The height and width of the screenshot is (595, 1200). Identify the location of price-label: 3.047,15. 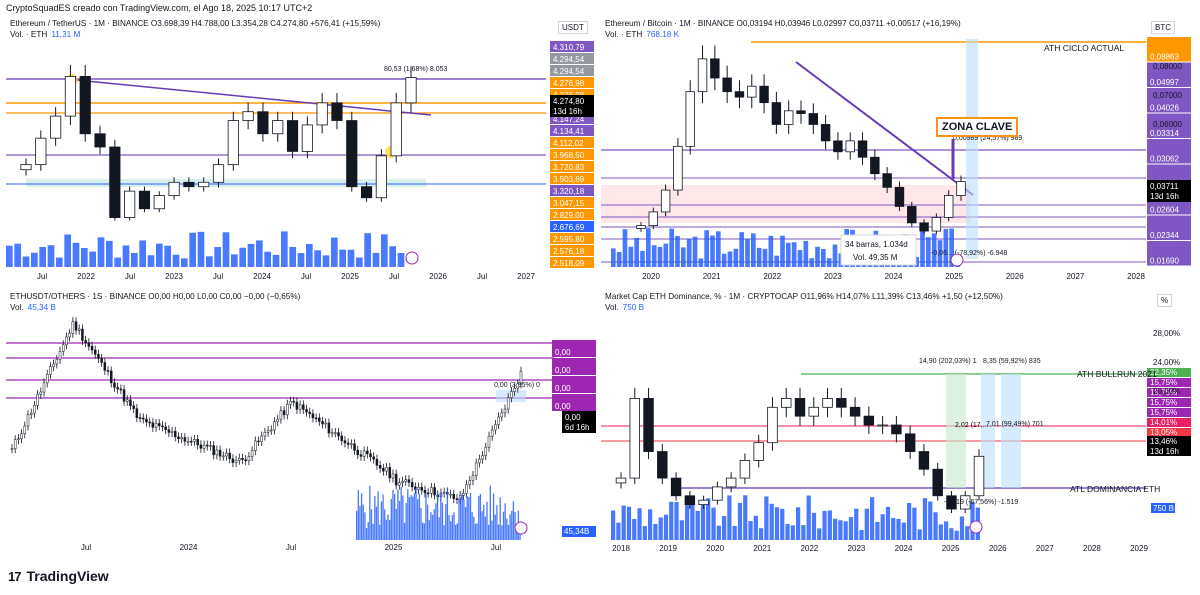
(569, 203).